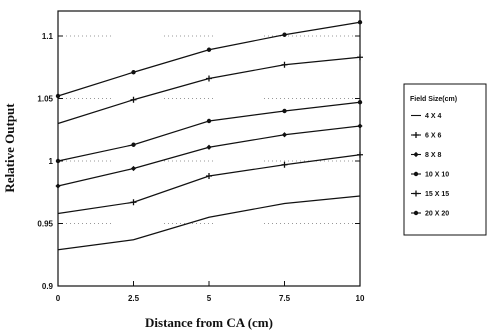 The width and height of the screenshot is (492, 335). Describe the element at coordinates (45, 99) in the screenshot. I see `y-tick-label-3: 1.05` at that location.